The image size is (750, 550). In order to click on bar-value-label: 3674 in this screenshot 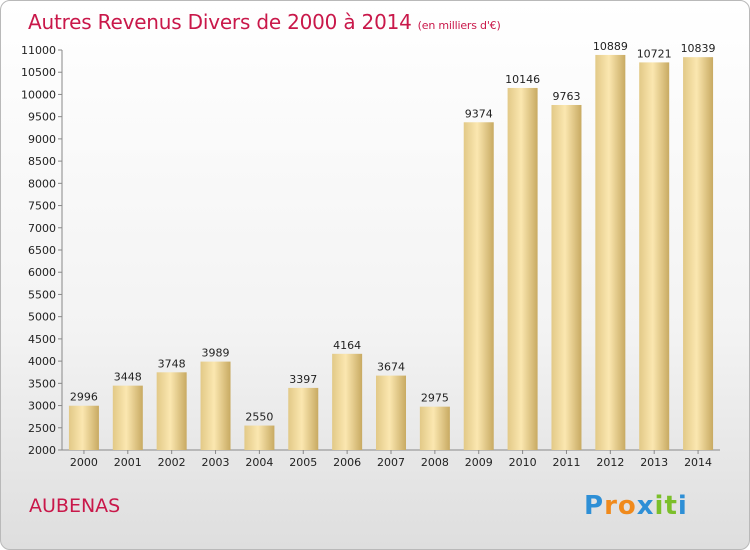, I will do `click(391, 367)`.